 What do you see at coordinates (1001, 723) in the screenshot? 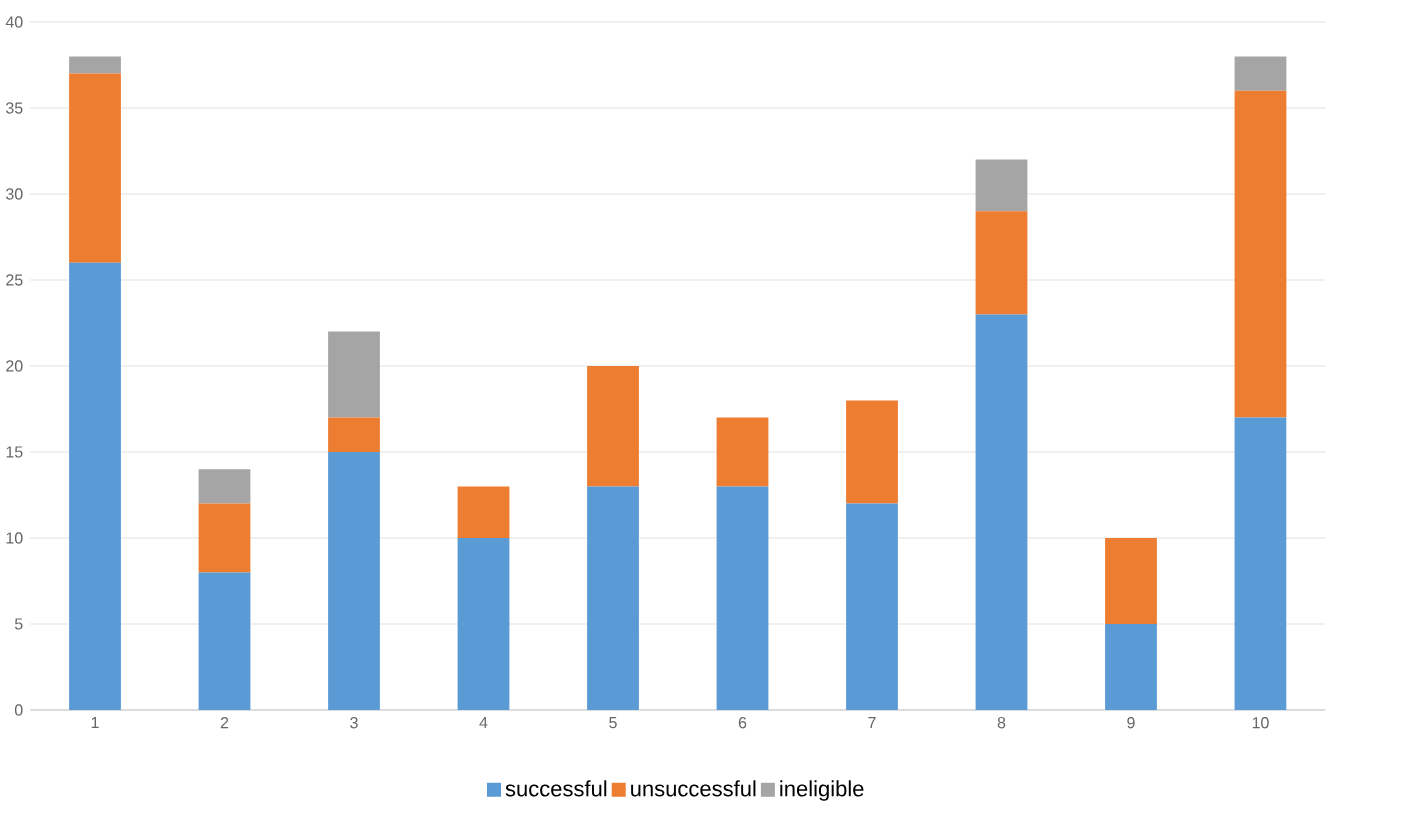
I see `x-tick-label: 8` at bounding box center [1001, 723].